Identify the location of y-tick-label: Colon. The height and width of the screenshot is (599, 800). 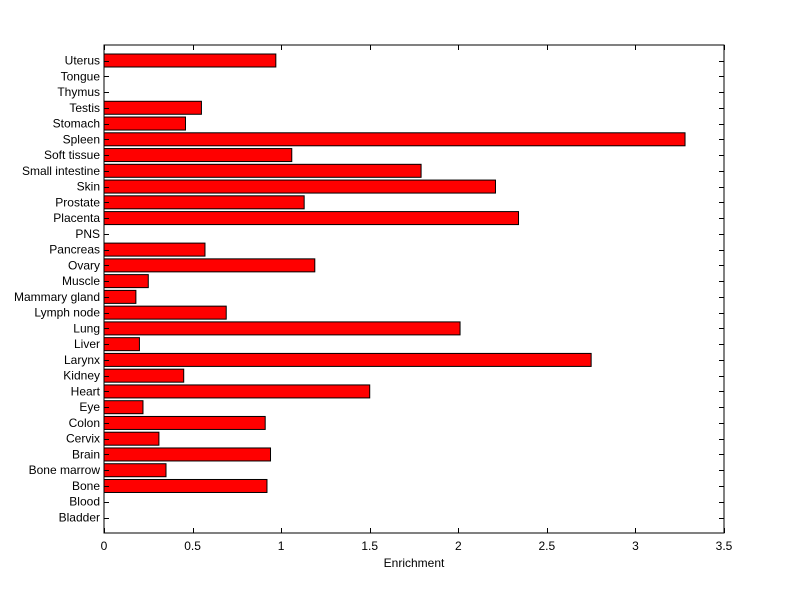
(84, 423).